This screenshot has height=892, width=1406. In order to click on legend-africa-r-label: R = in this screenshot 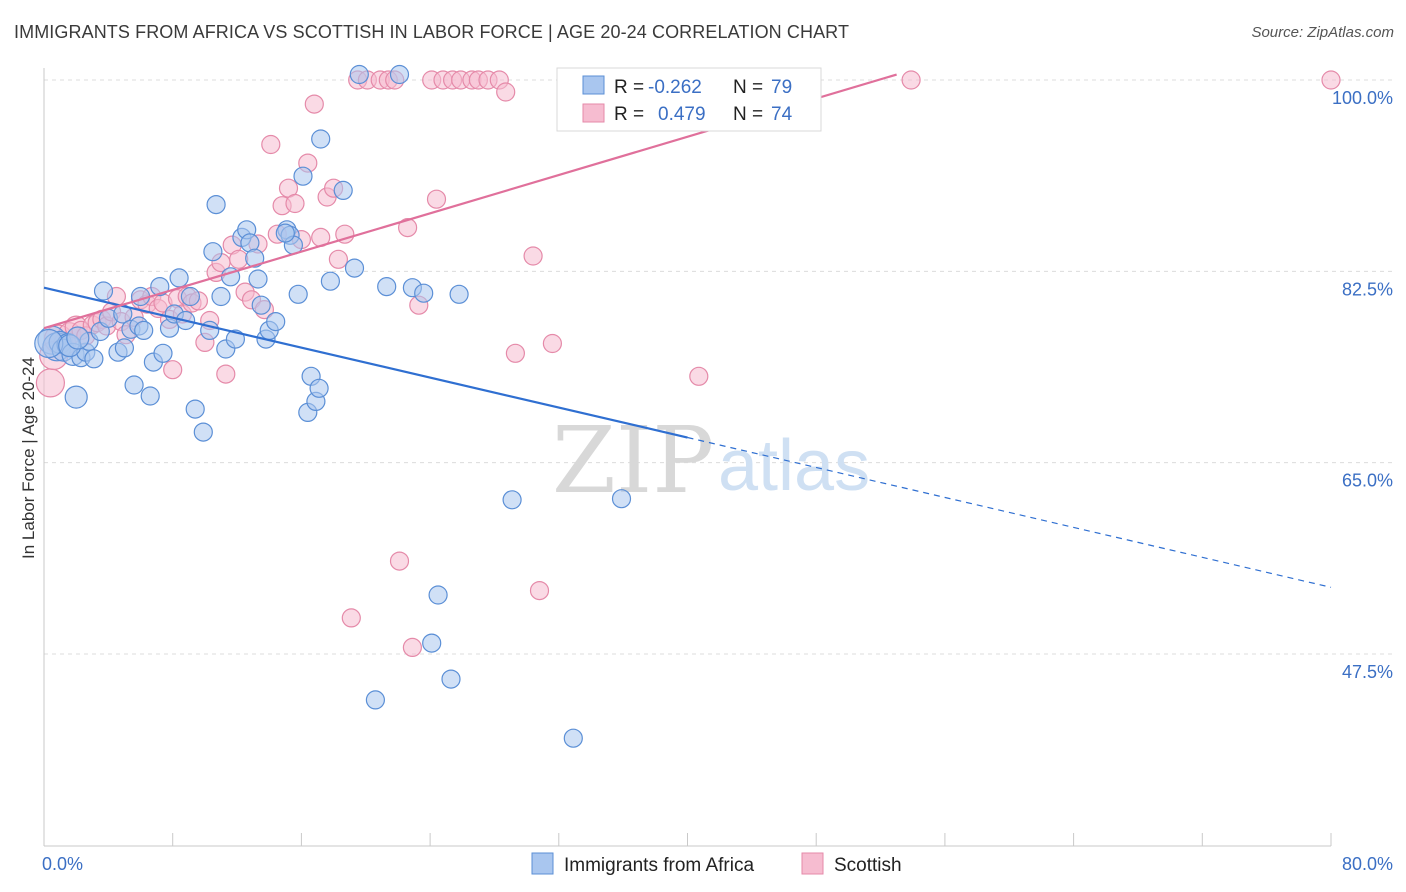, I will do `click(629, 87)`.